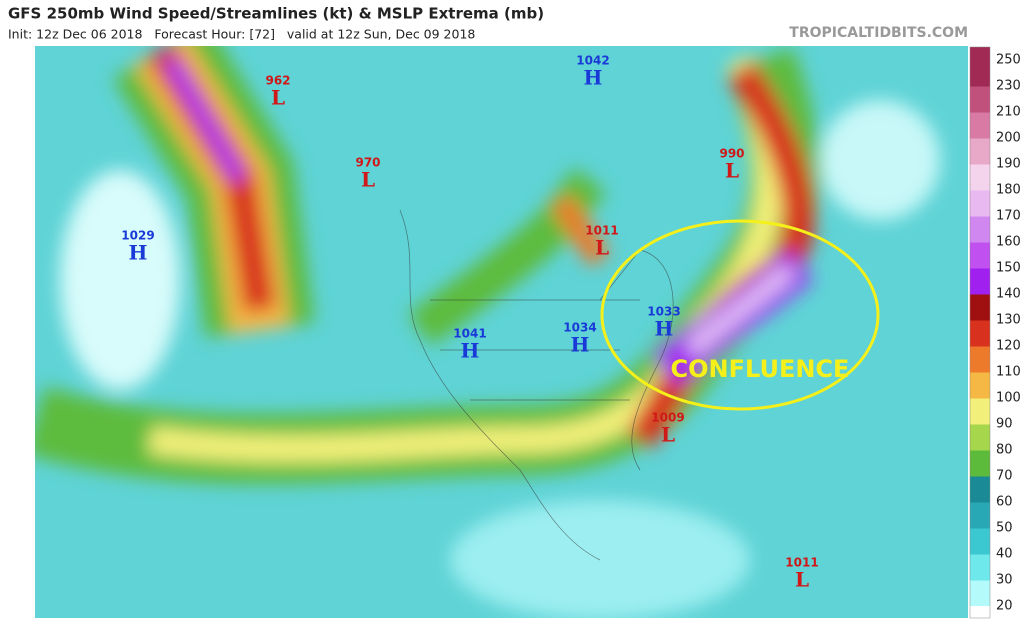 The height and width of the screenshot is (642, 1024). What do you see at coordinates (1004, 606) in the screenshot?
I see `colorbar-tick-label: 20` at bounding box center [1004, 606].